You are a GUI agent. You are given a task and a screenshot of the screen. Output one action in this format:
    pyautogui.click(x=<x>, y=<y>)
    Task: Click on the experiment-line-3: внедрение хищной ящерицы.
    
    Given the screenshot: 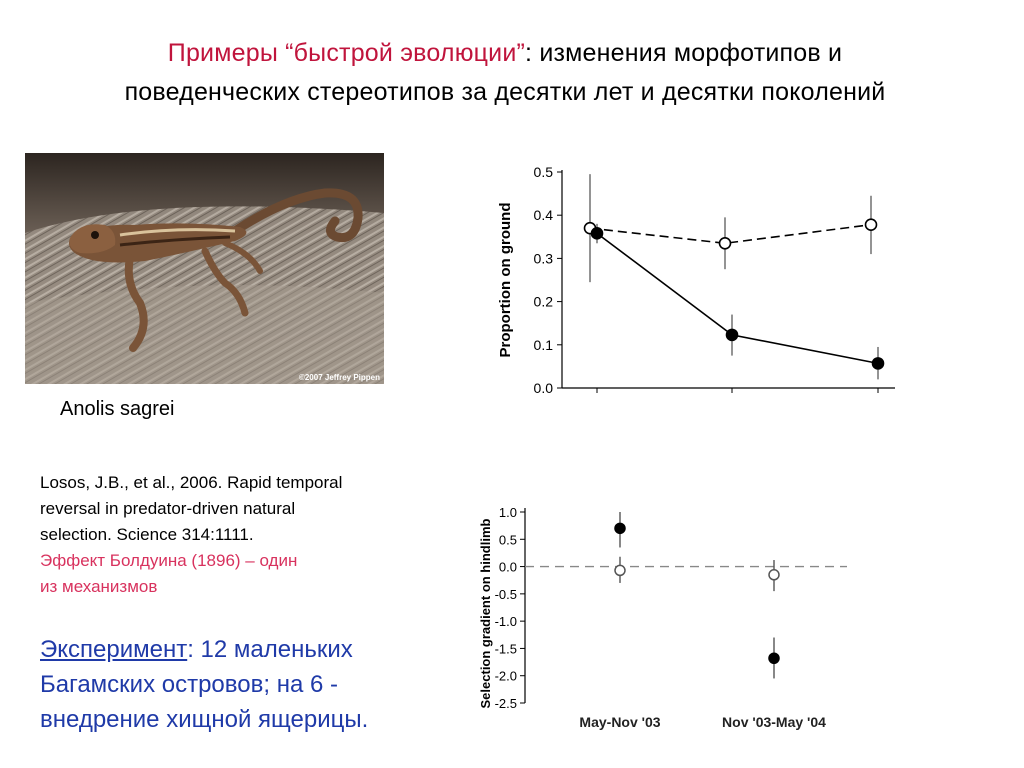 What is the action you would take?
    pyautogui.click(x=204, y=719)
    